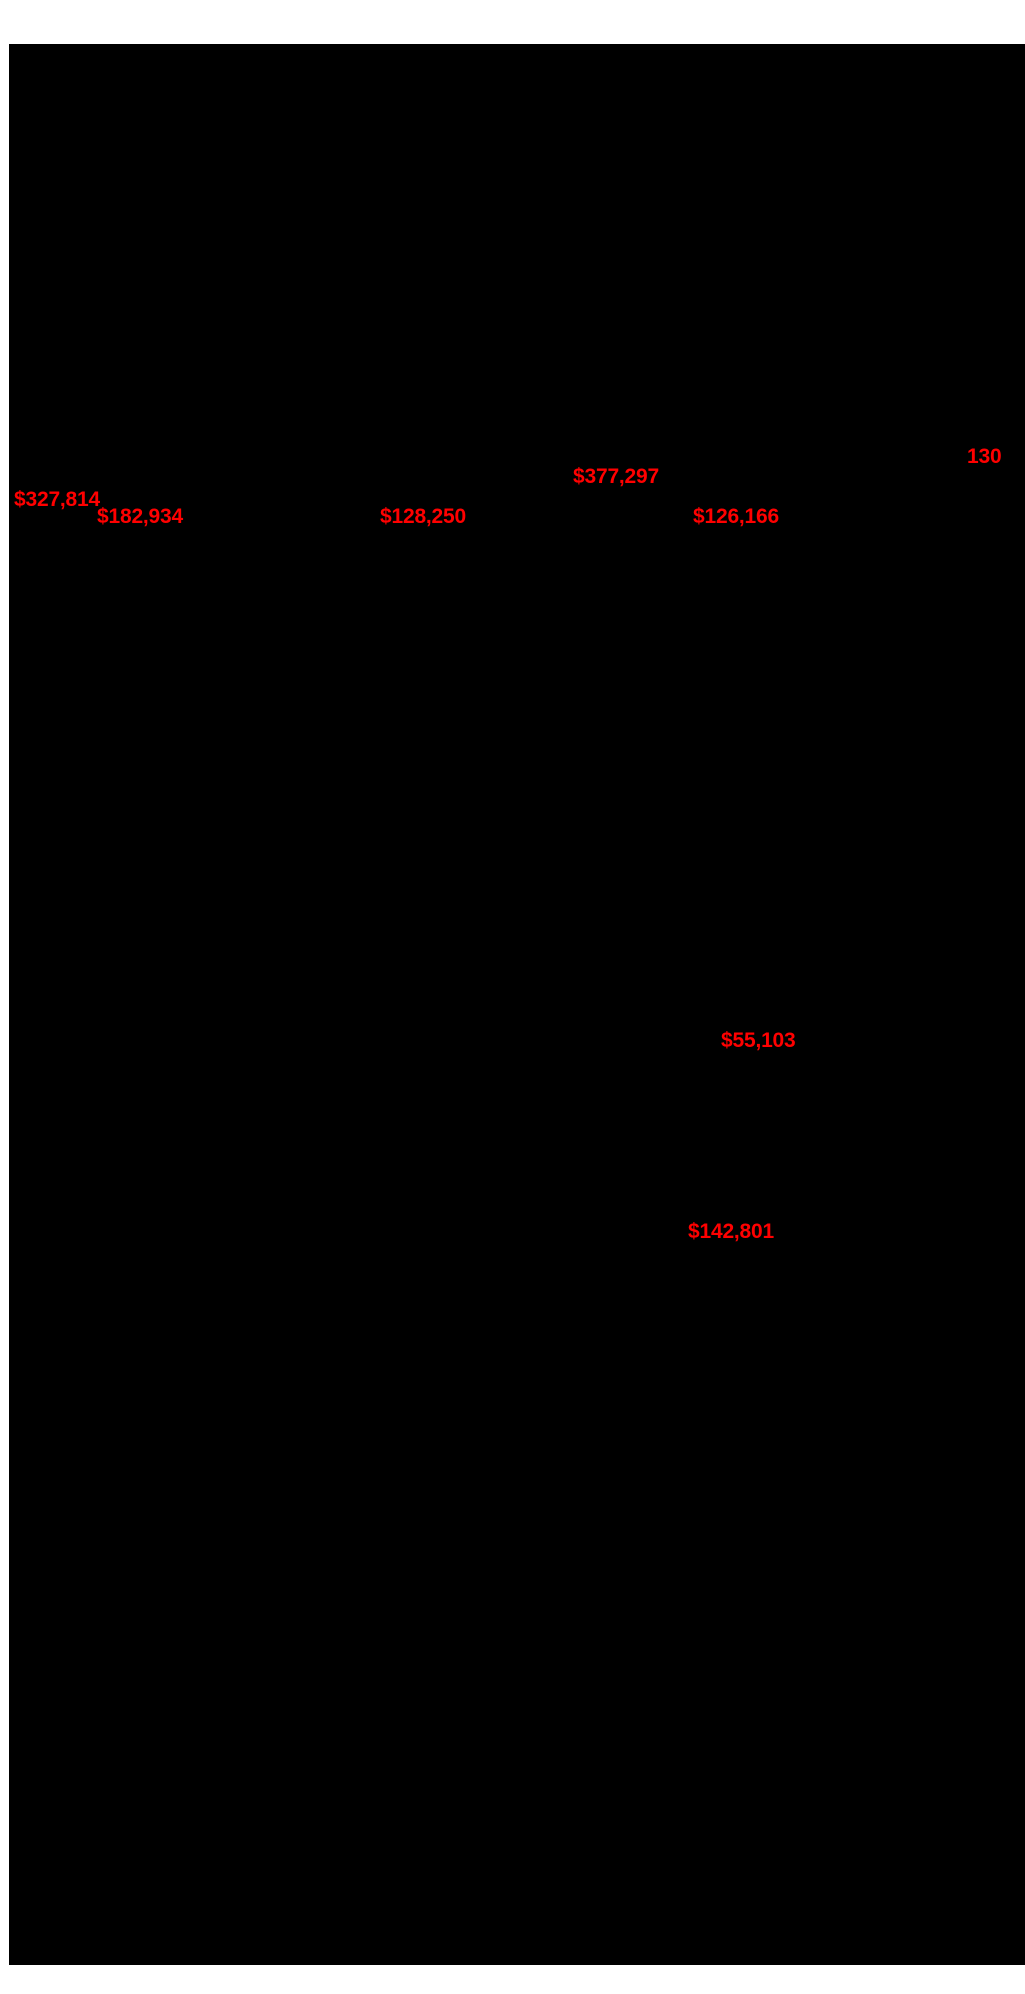  I want to click on data-label-377297: $377,297, so click(616, 476).